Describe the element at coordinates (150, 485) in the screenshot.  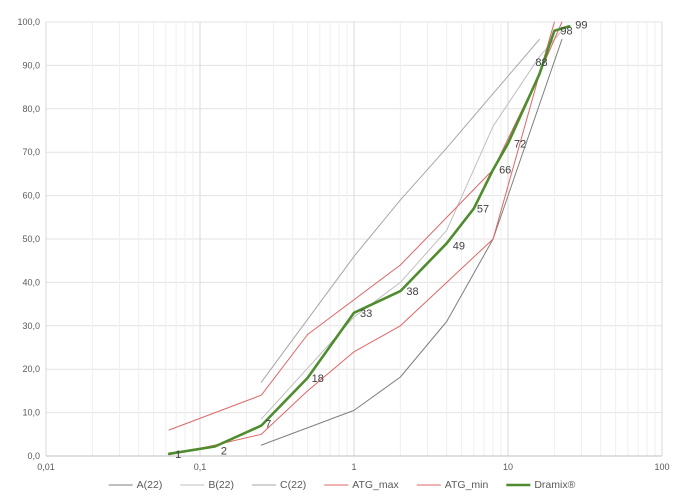
I see `legend-label: A(22)` at that location.